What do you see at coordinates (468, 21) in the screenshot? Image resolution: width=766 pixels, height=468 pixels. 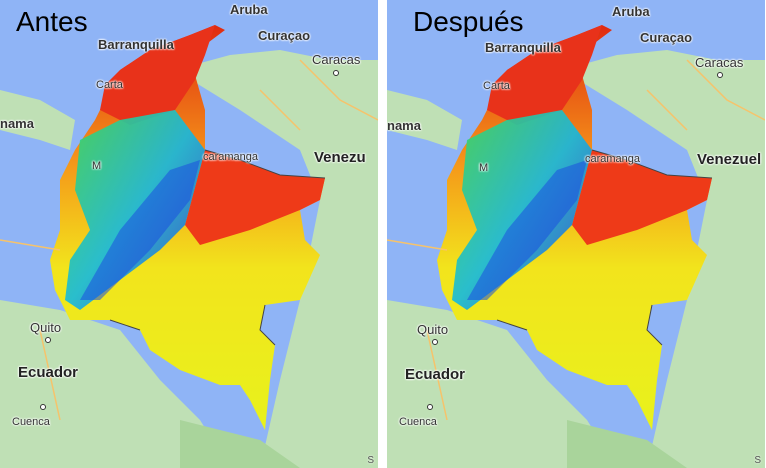 I see `panel-title: Después` at bounding box center [468, 21].